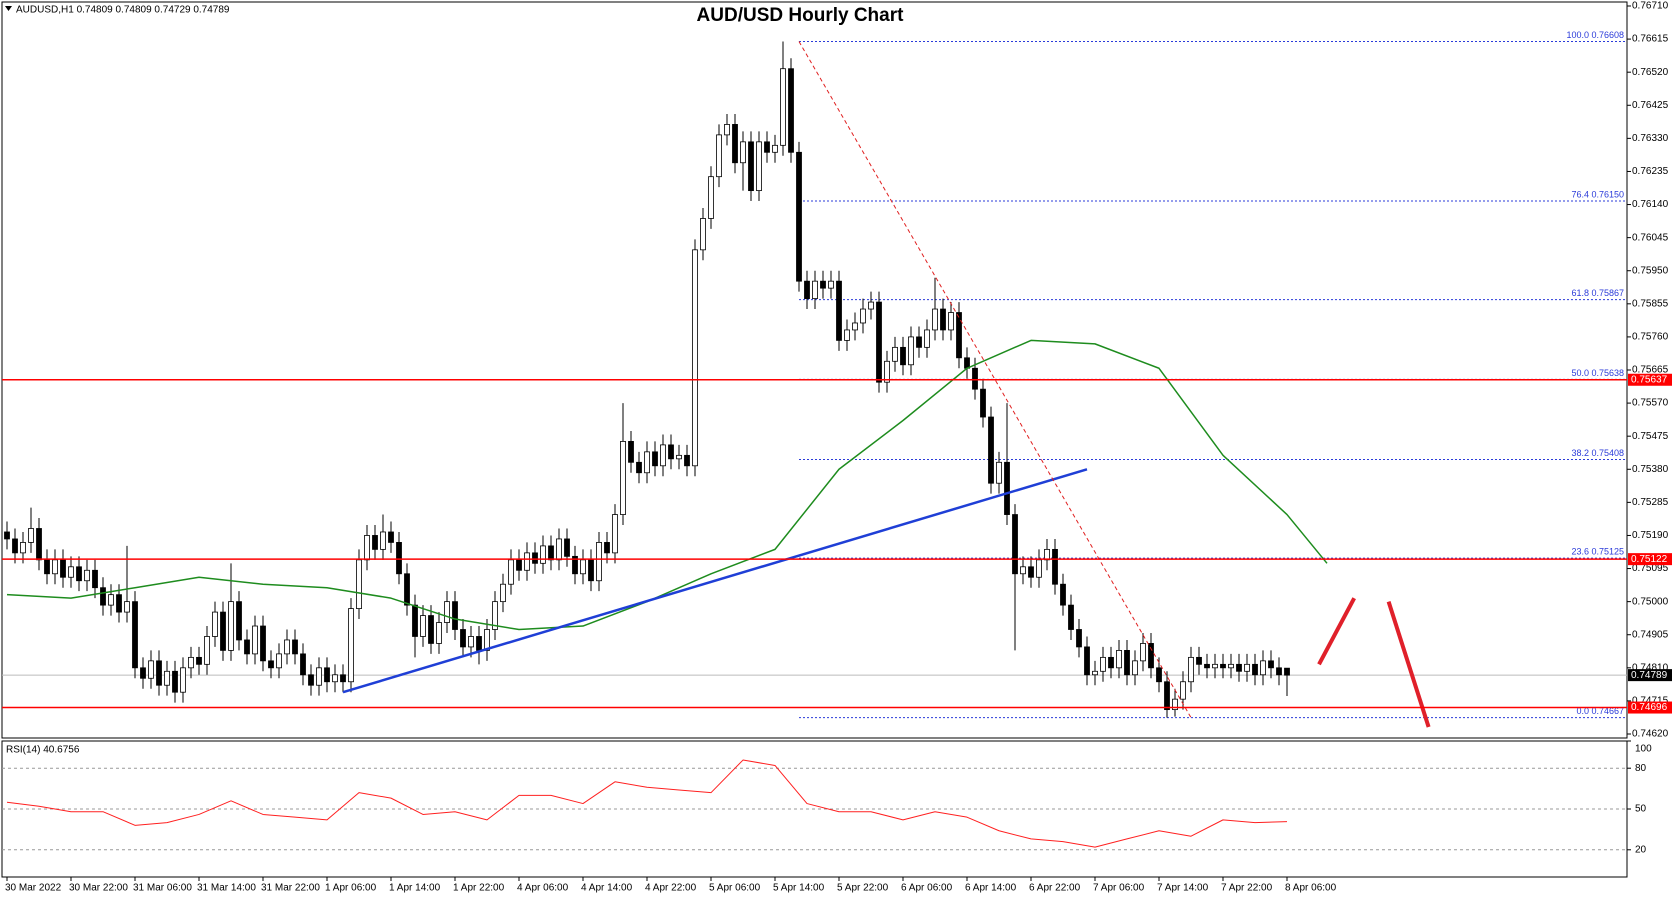 The width and height of the screenshot is (1673, 901). What do you see at coordinates (415, 888) in the screenshot?
I see `x-tick-label: 1 Apr 14:00` at bounding box center [415, 888].